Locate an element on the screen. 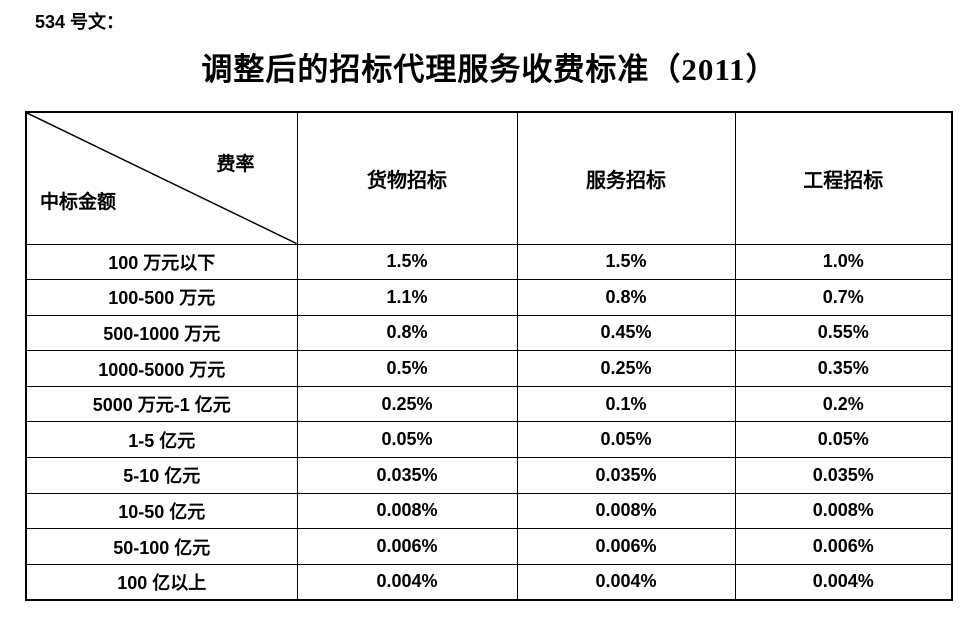 This screenshot has height=629, width=979. row-label: 100-500 万元 is located at coordinates (161, 297).